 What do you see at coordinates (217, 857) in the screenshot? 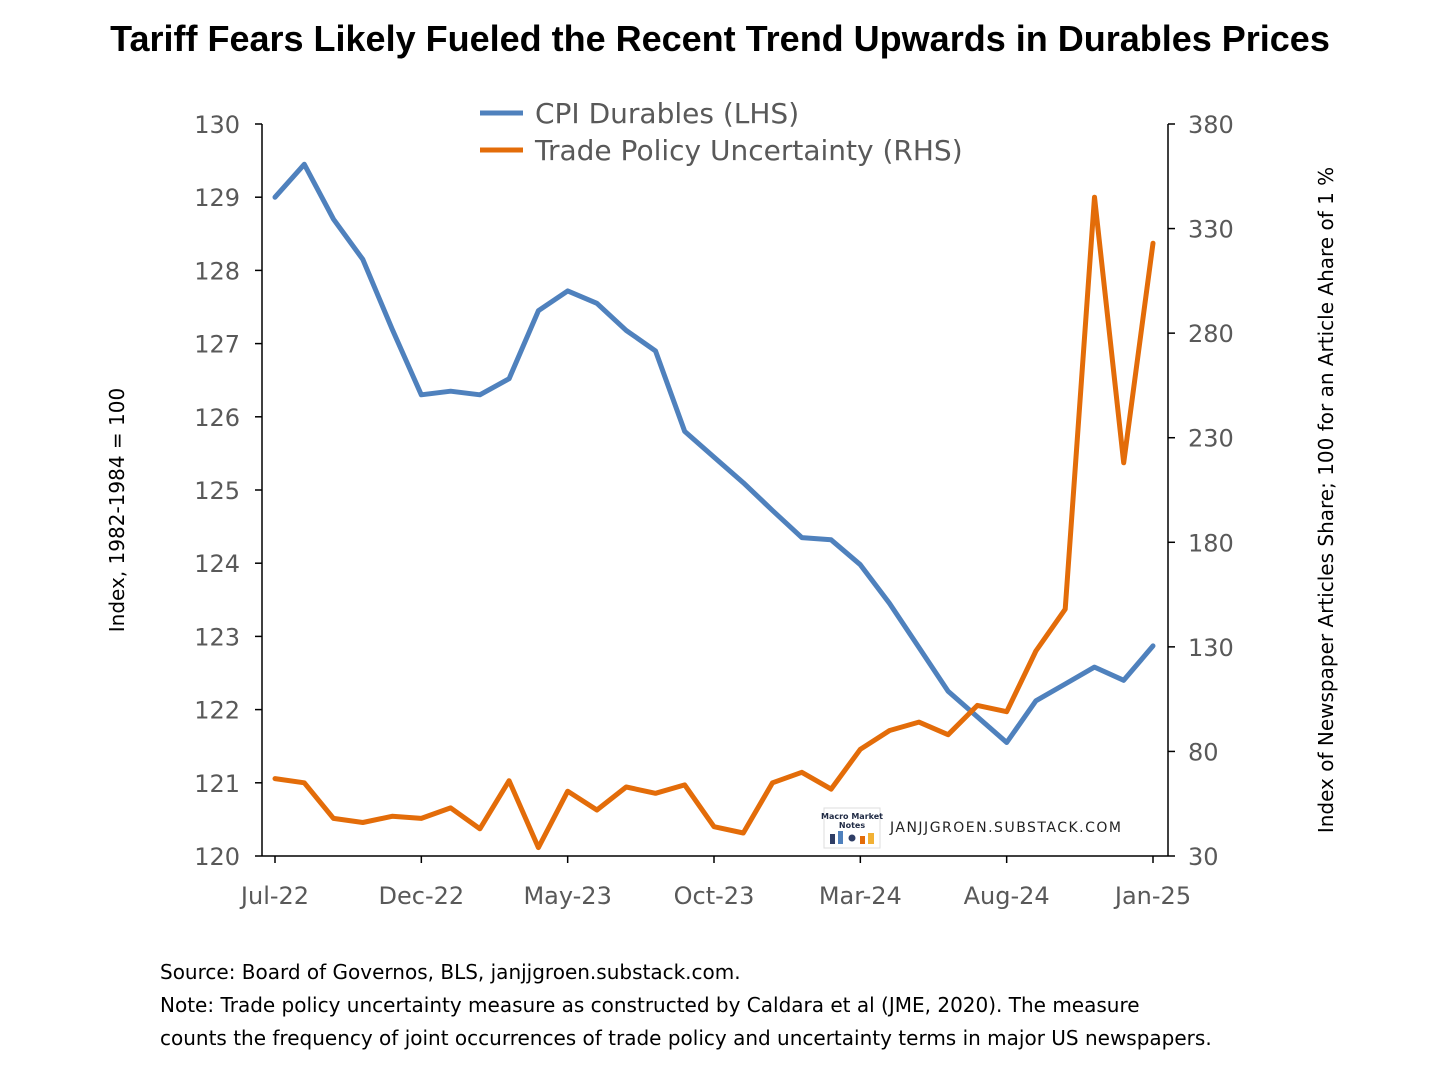
I see `left-axis-tick-label: 120` at bounding box center [217, 857].